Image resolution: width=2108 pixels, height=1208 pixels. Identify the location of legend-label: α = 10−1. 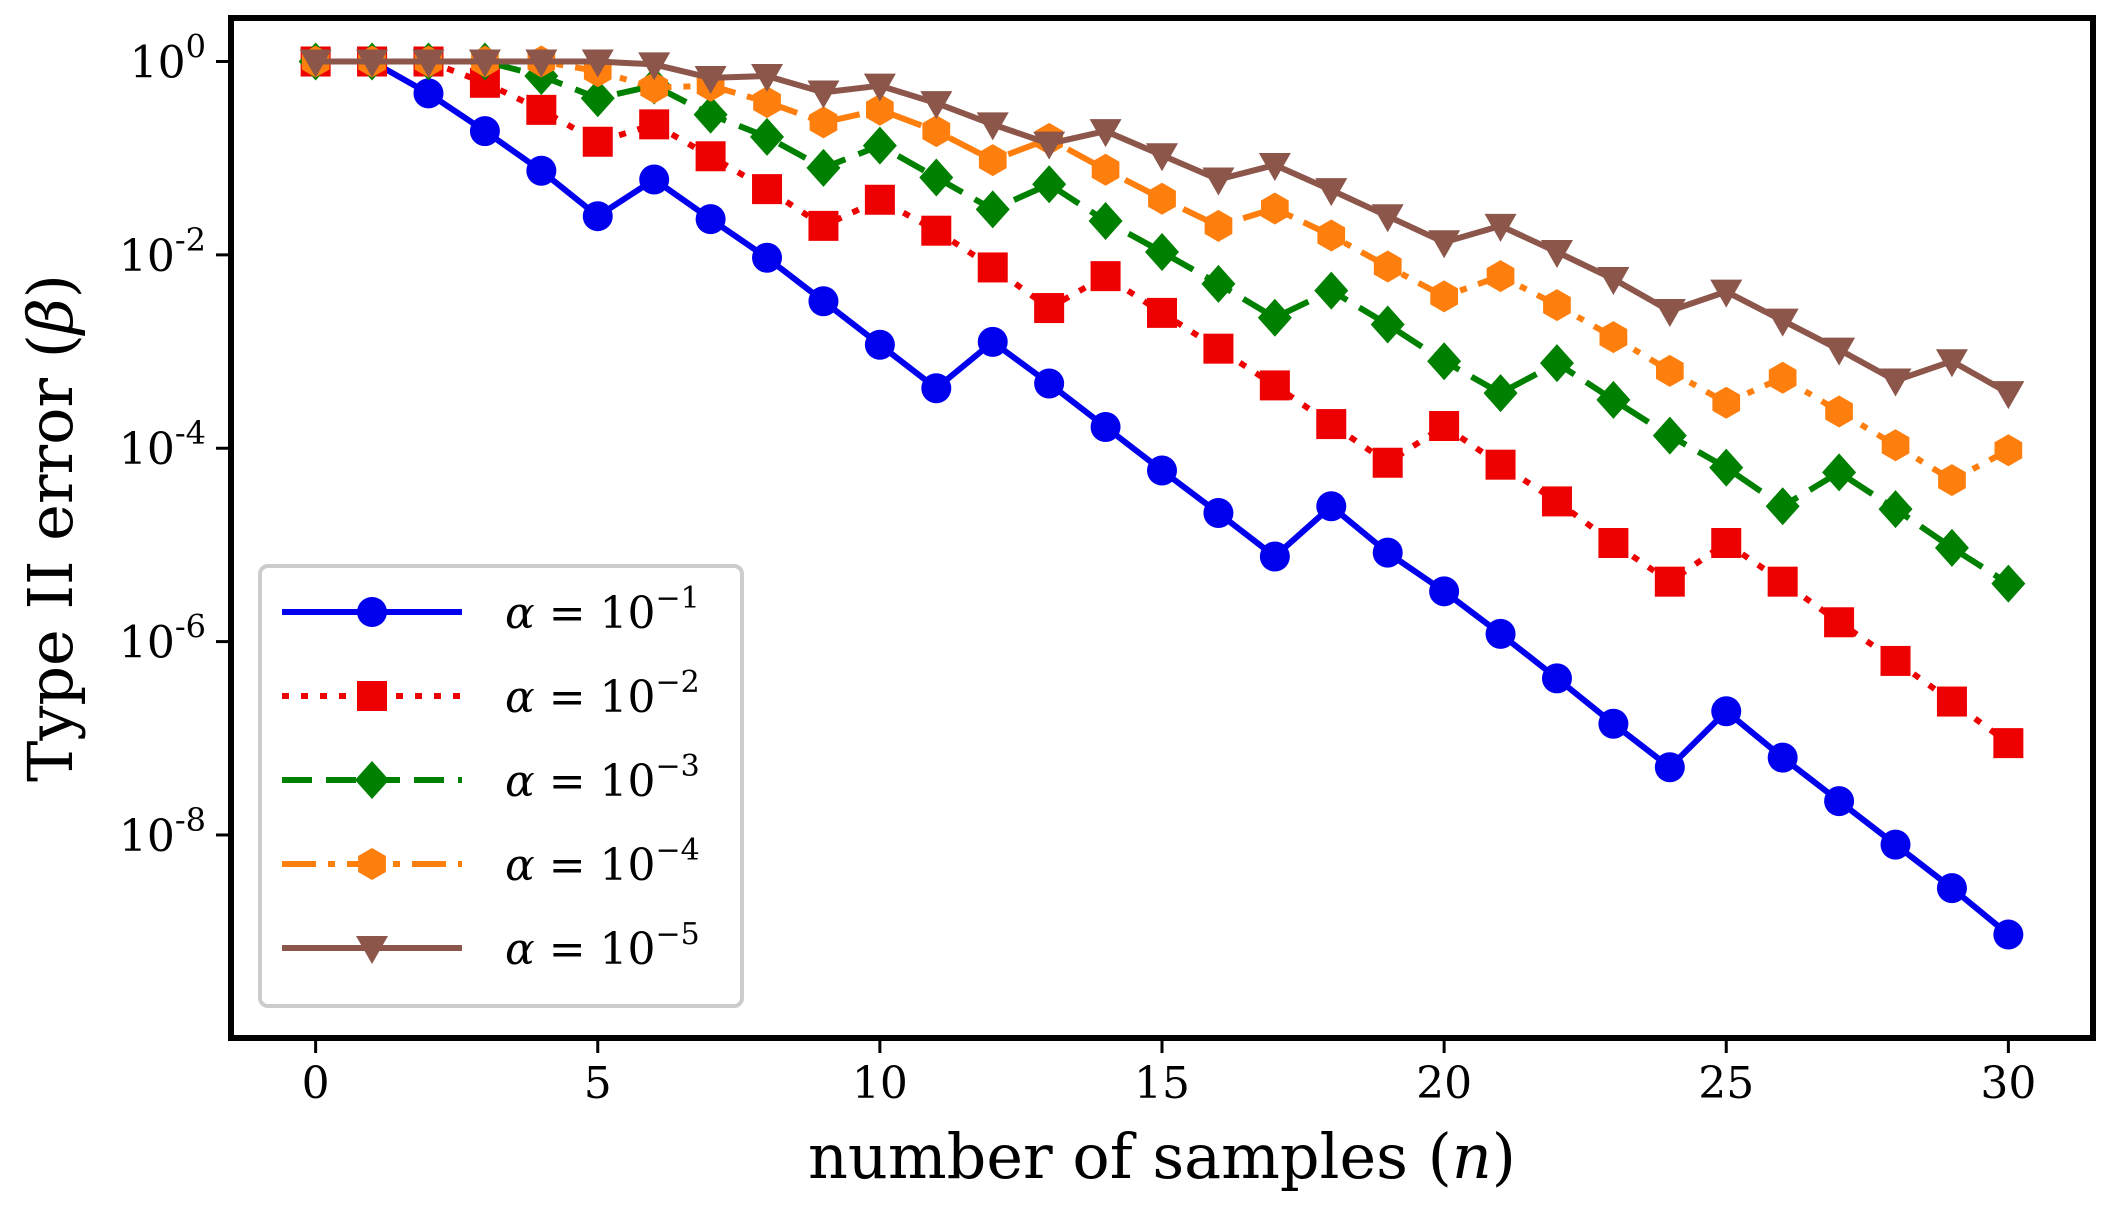
(602, 610).